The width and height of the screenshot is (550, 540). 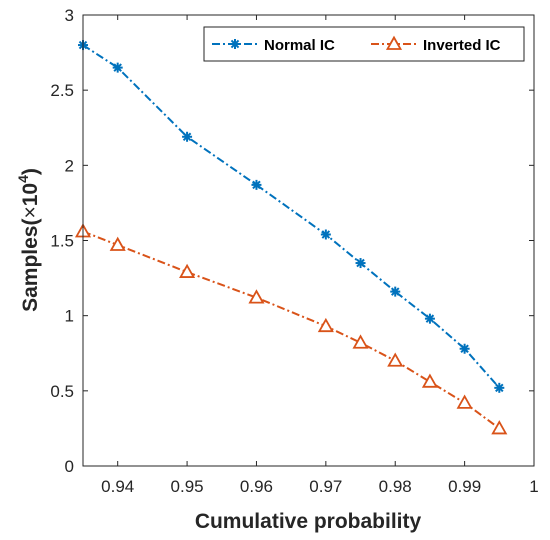 What do you see at coordinates (30, 265) in the screenshot?
I see `y-axis-label-main: Samples(` at bounding box center [30, 265].